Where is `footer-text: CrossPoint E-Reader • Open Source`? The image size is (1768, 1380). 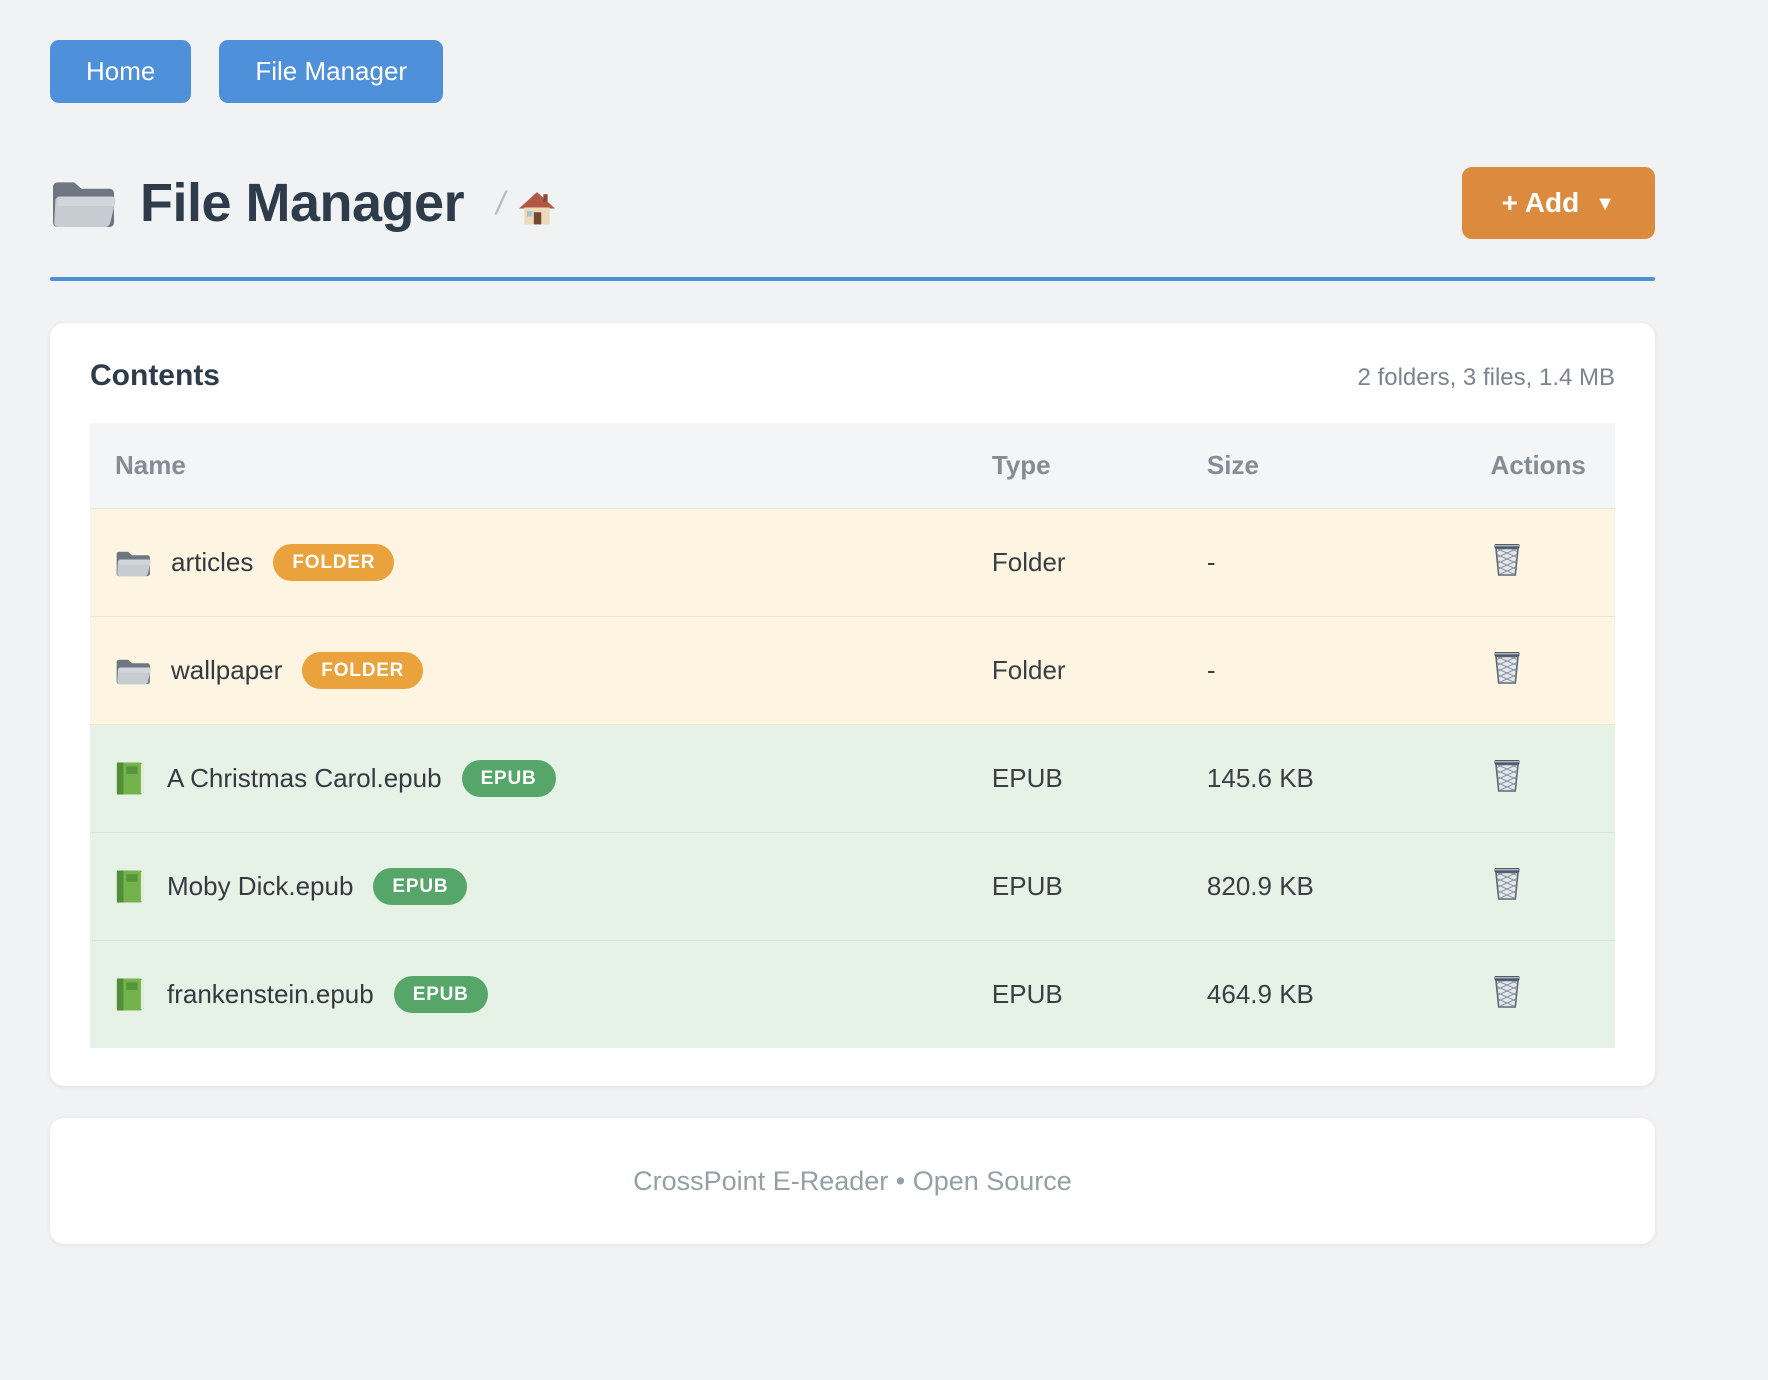
footer-text: CrossPoint E-Reader • Open Source is located at coordinates (852, 1180).